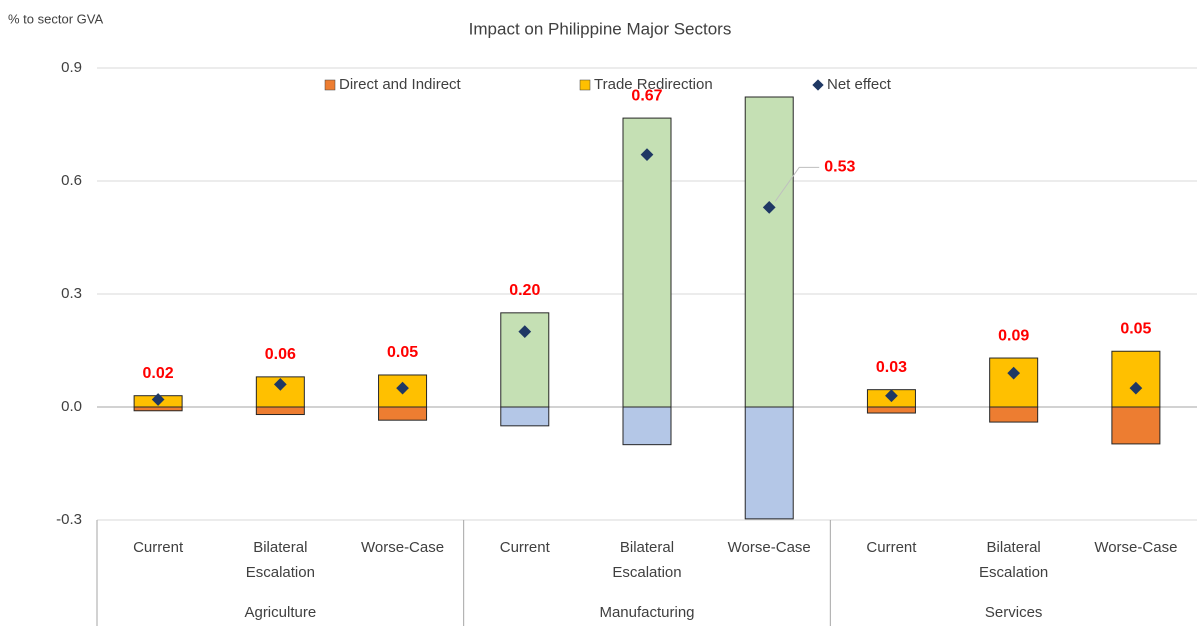 The width and height of the screenshot is (1197, 626). What do you see at coordinates (600, 28) in the screenshot?
I see `chart-title: Impact on Philippine Major Sectors` at bounding box center [600, 28].